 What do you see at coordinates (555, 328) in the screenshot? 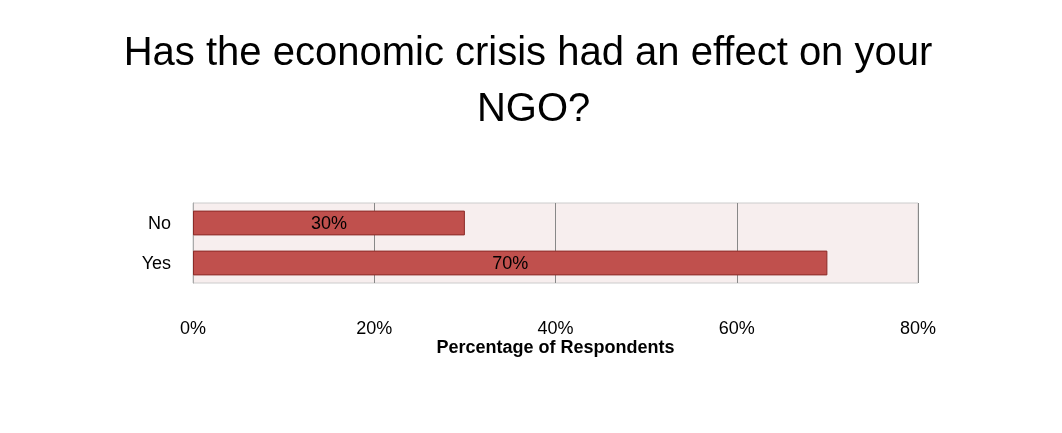
I see `x-tick-label: 40%` at bounding box center [555, 328].